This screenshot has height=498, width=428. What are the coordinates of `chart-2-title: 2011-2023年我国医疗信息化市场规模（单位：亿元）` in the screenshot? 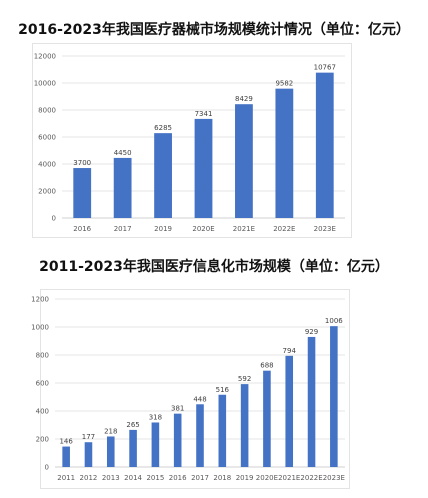 It's located at (214, 267).